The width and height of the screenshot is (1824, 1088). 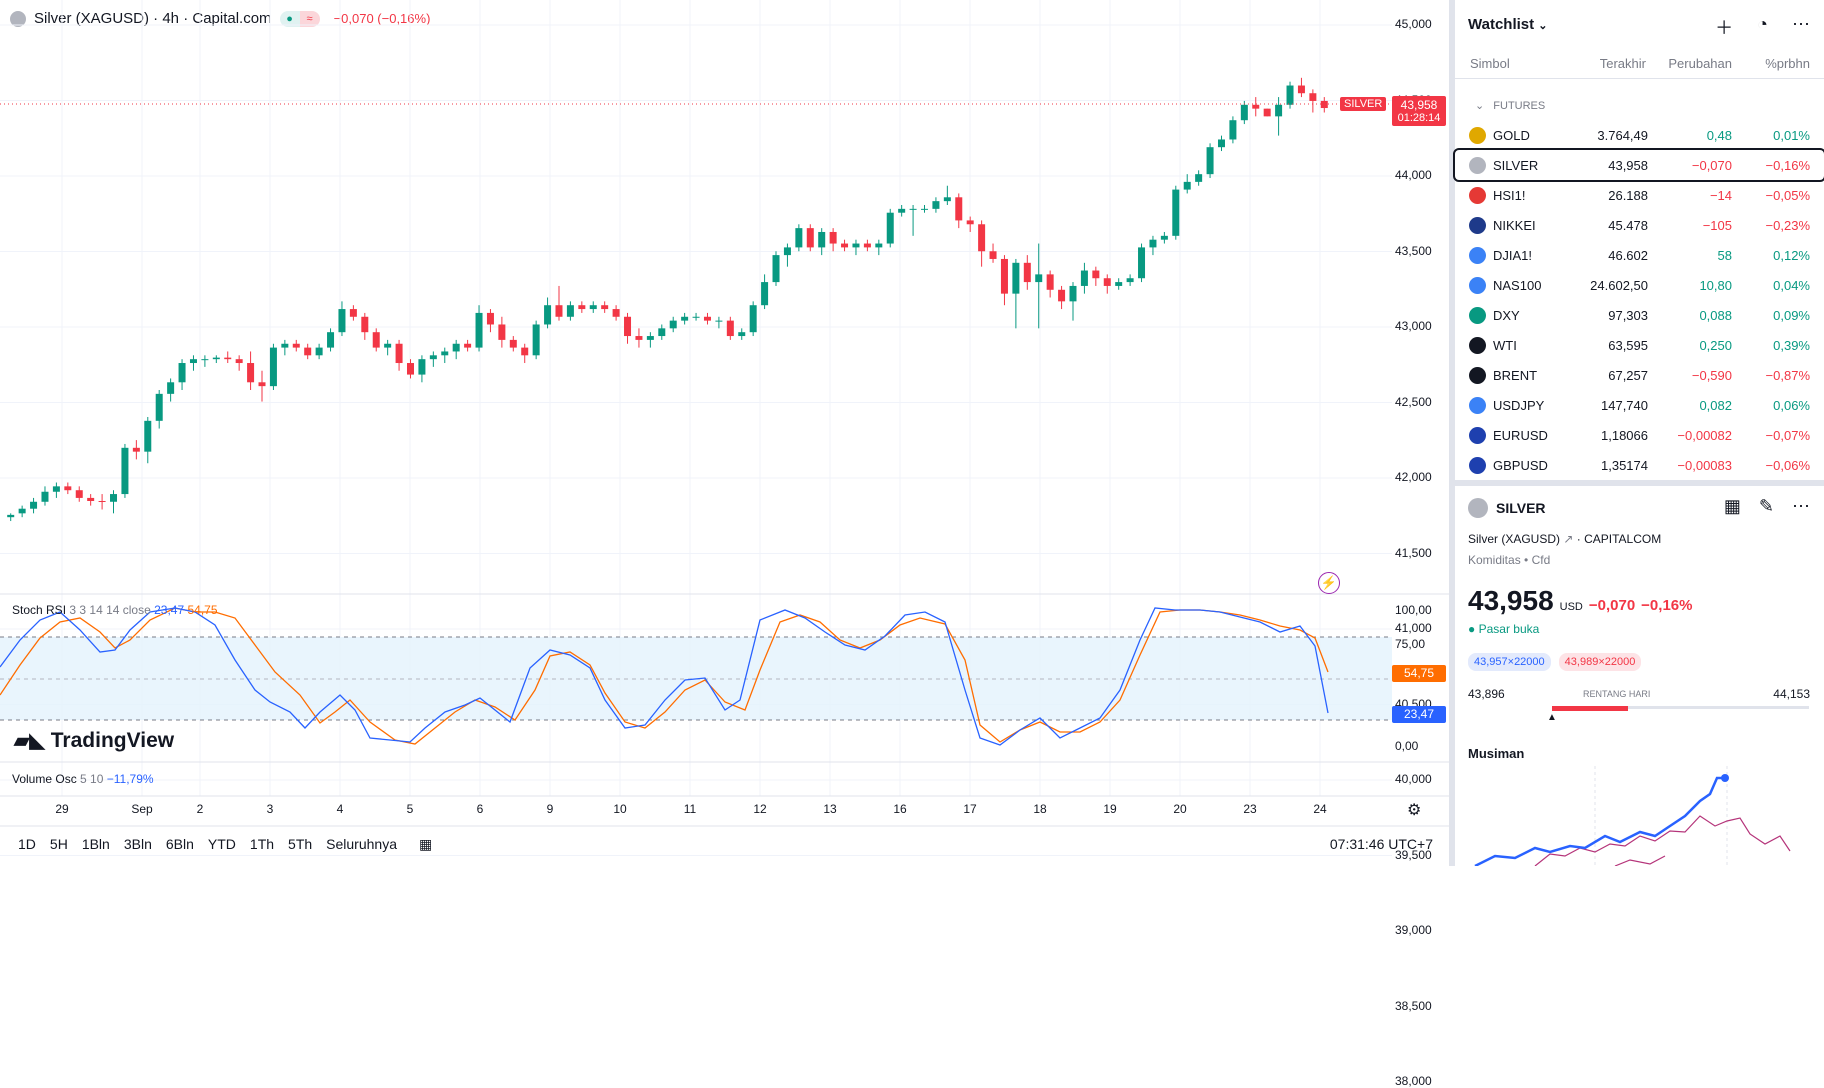 I want to click on stoch-k-tag: 23,47, so click(x=1419, y=714).